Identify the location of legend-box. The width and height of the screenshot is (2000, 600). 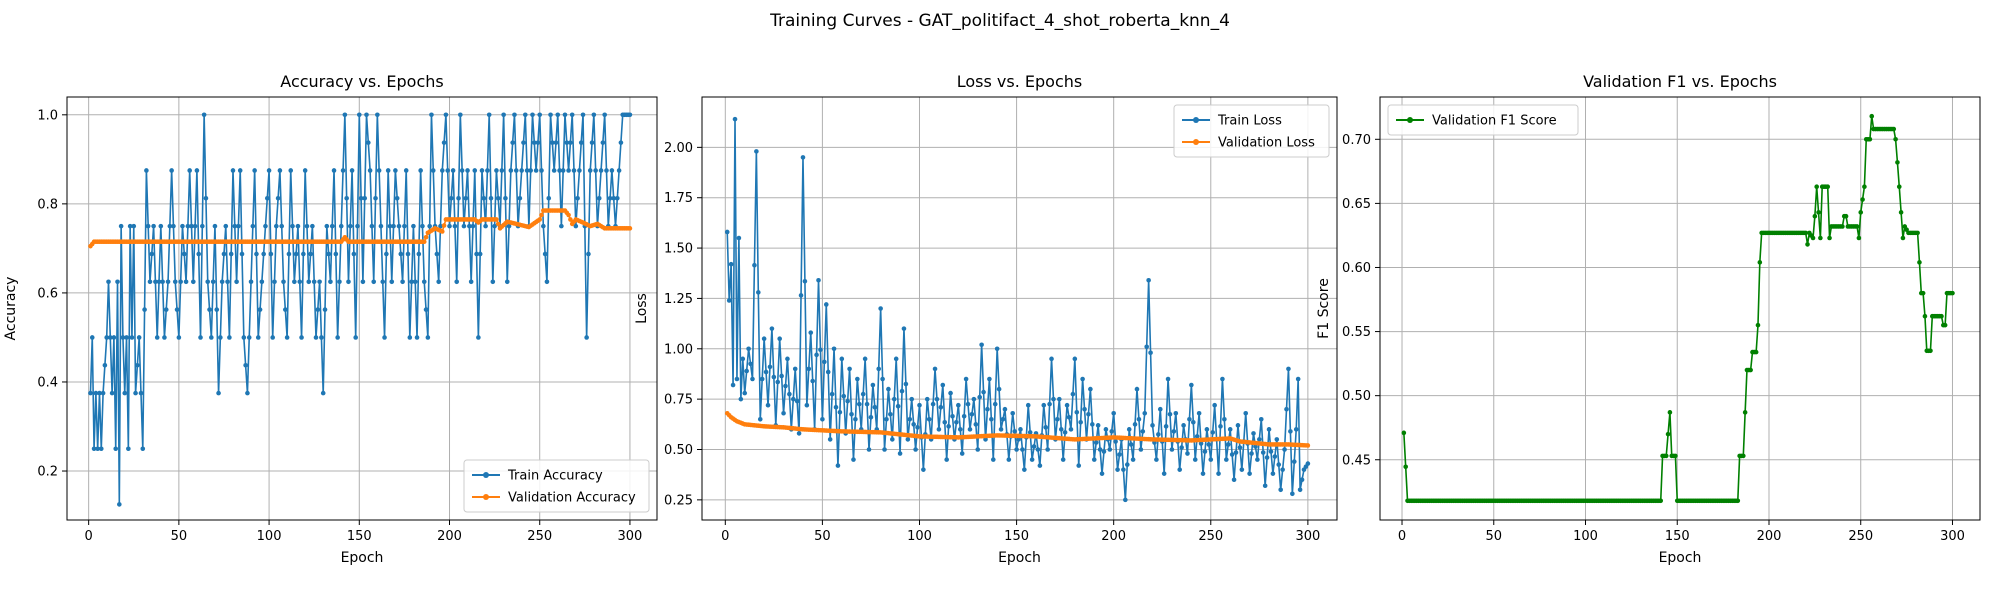
(1483, 120).